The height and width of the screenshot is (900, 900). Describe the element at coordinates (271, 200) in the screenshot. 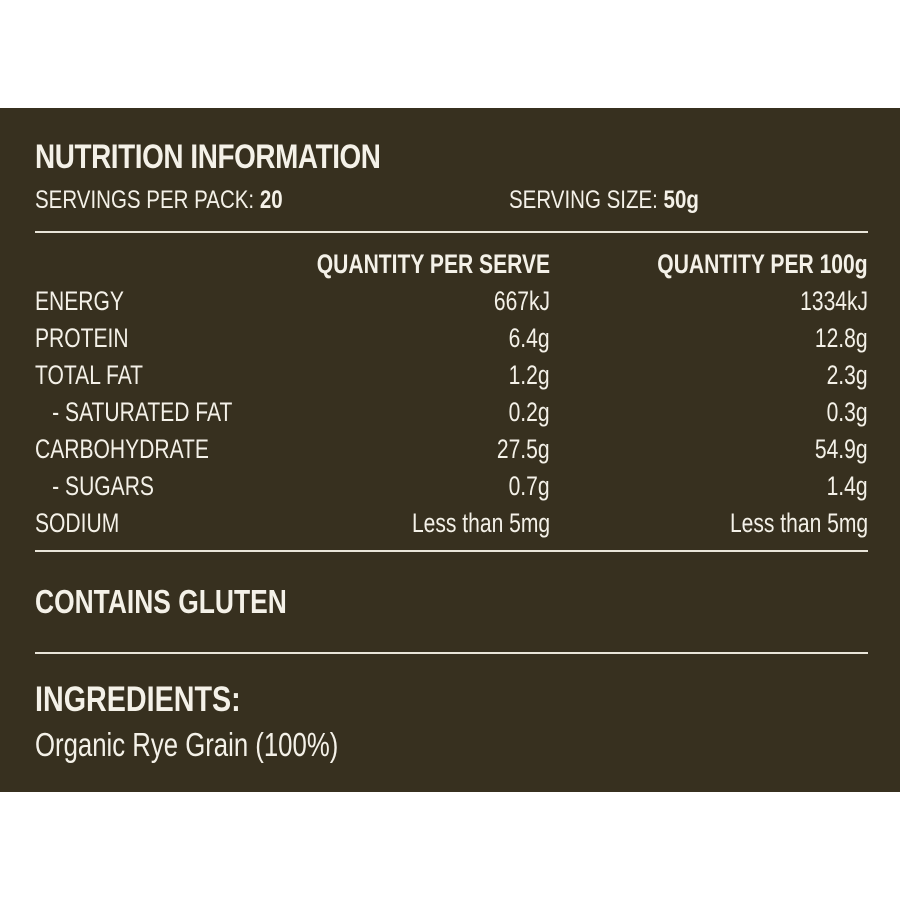

I see `servings-per-pack-value: 20` at that location.